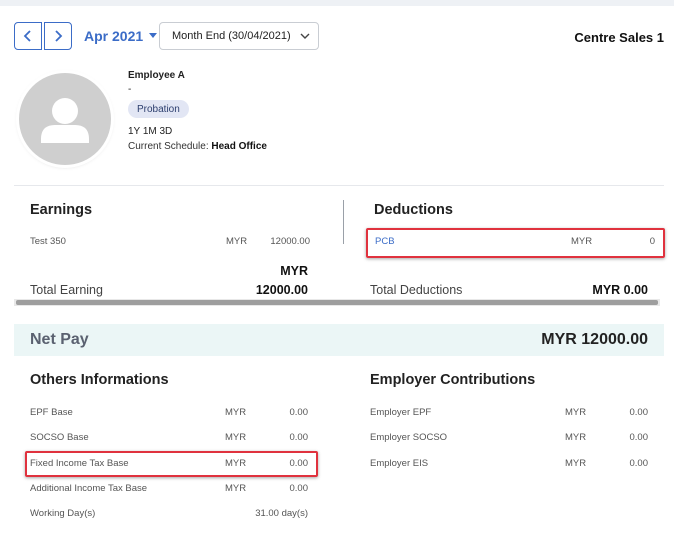  I want to click on top-strip, so click(337, 3).